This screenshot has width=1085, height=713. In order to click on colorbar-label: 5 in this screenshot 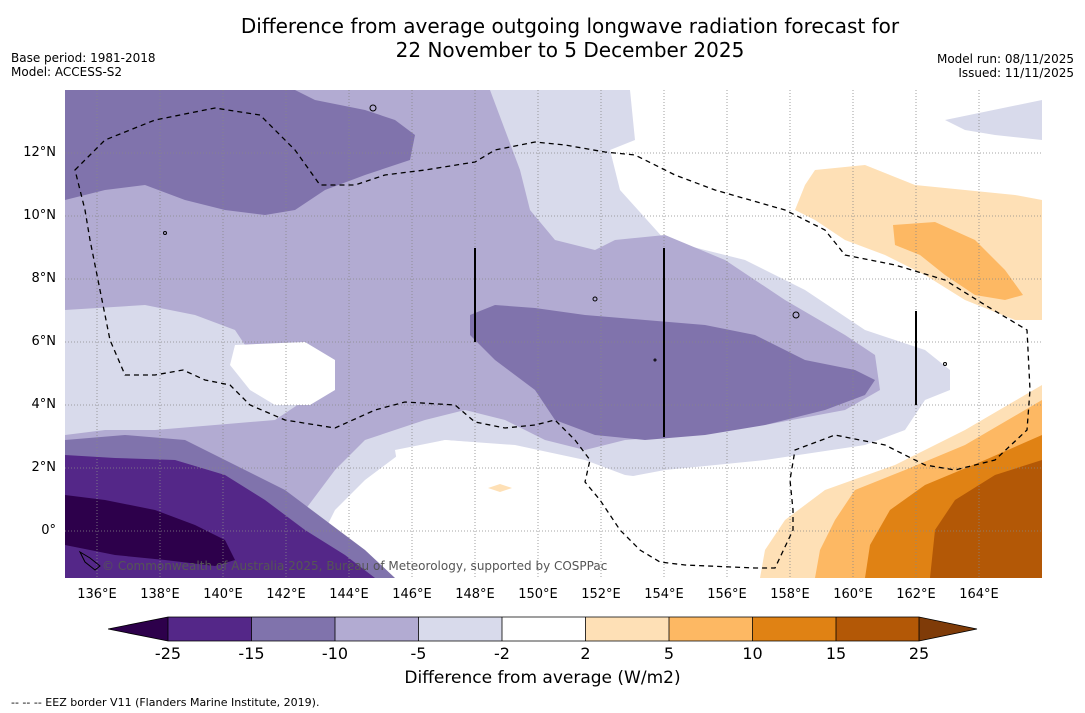, I will do `click(669, 653)`.